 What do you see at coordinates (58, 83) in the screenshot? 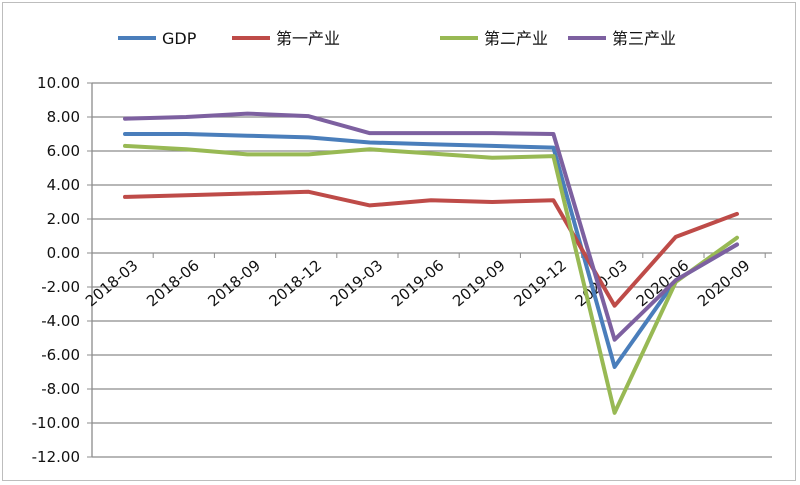
I see `y-tick-label: 10.00` at bounding box center [58, 83].